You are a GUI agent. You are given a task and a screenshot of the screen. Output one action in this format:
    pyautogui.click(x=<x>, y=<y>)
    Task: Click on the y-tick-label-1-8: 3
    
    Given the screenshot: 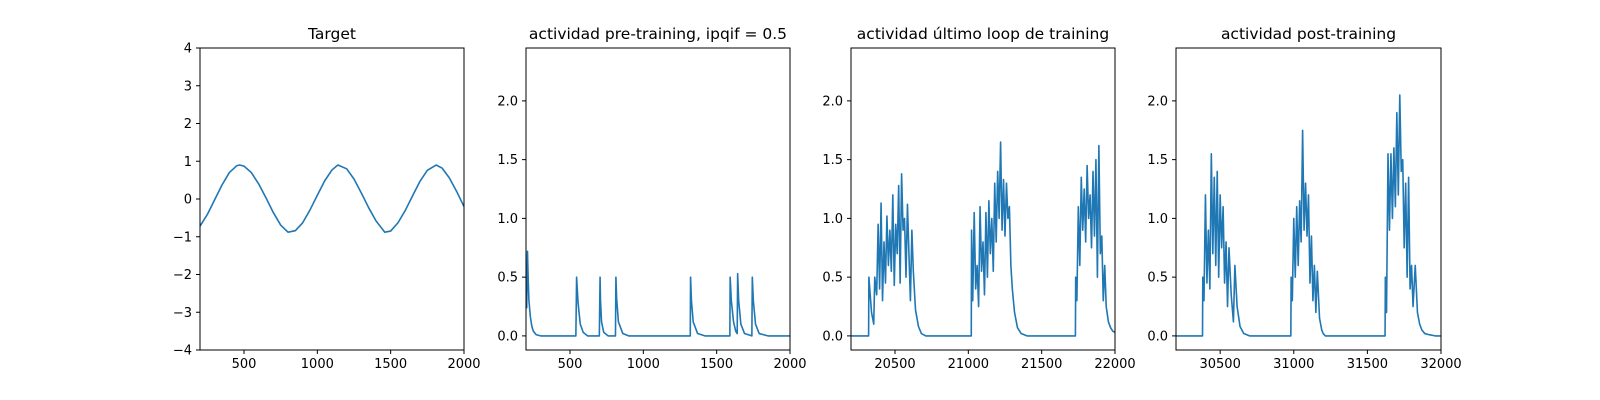 What is the action you would take?
    pyautogui.click(x=188, y=86)
    